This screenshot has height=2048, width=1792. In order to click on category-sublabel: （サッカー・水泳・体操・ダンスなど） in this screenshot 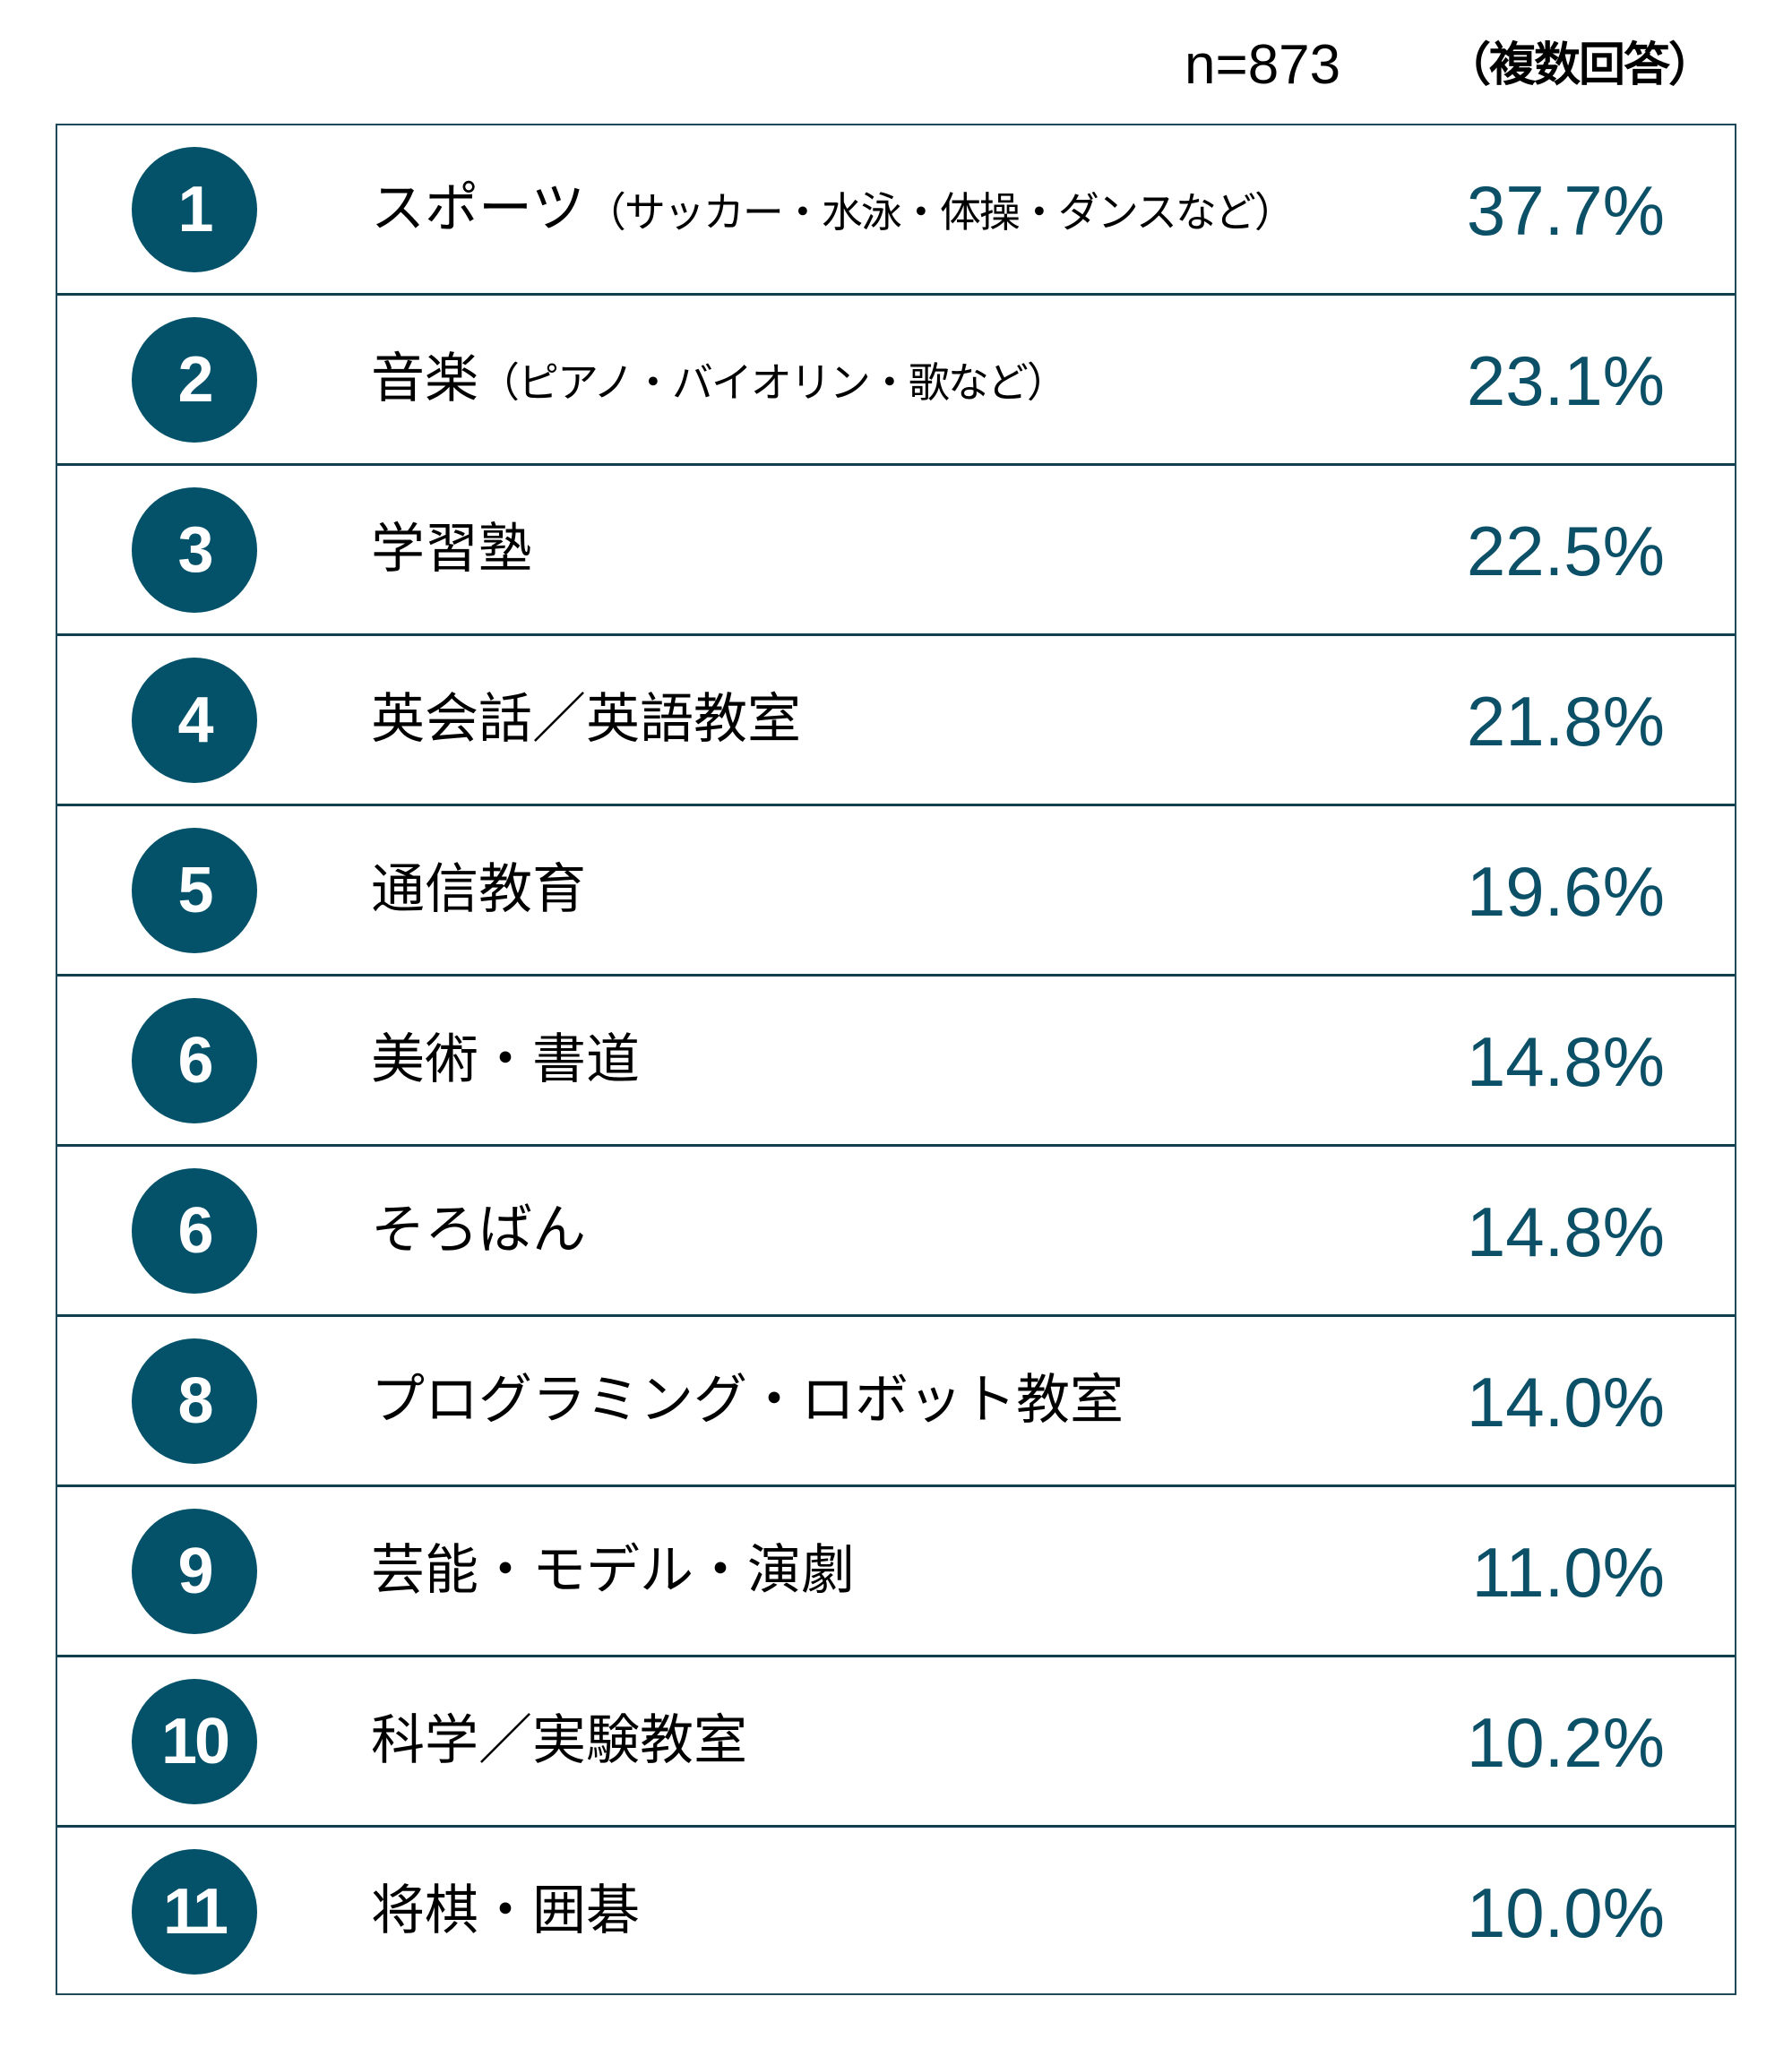, I will do `click(940, 212)`.